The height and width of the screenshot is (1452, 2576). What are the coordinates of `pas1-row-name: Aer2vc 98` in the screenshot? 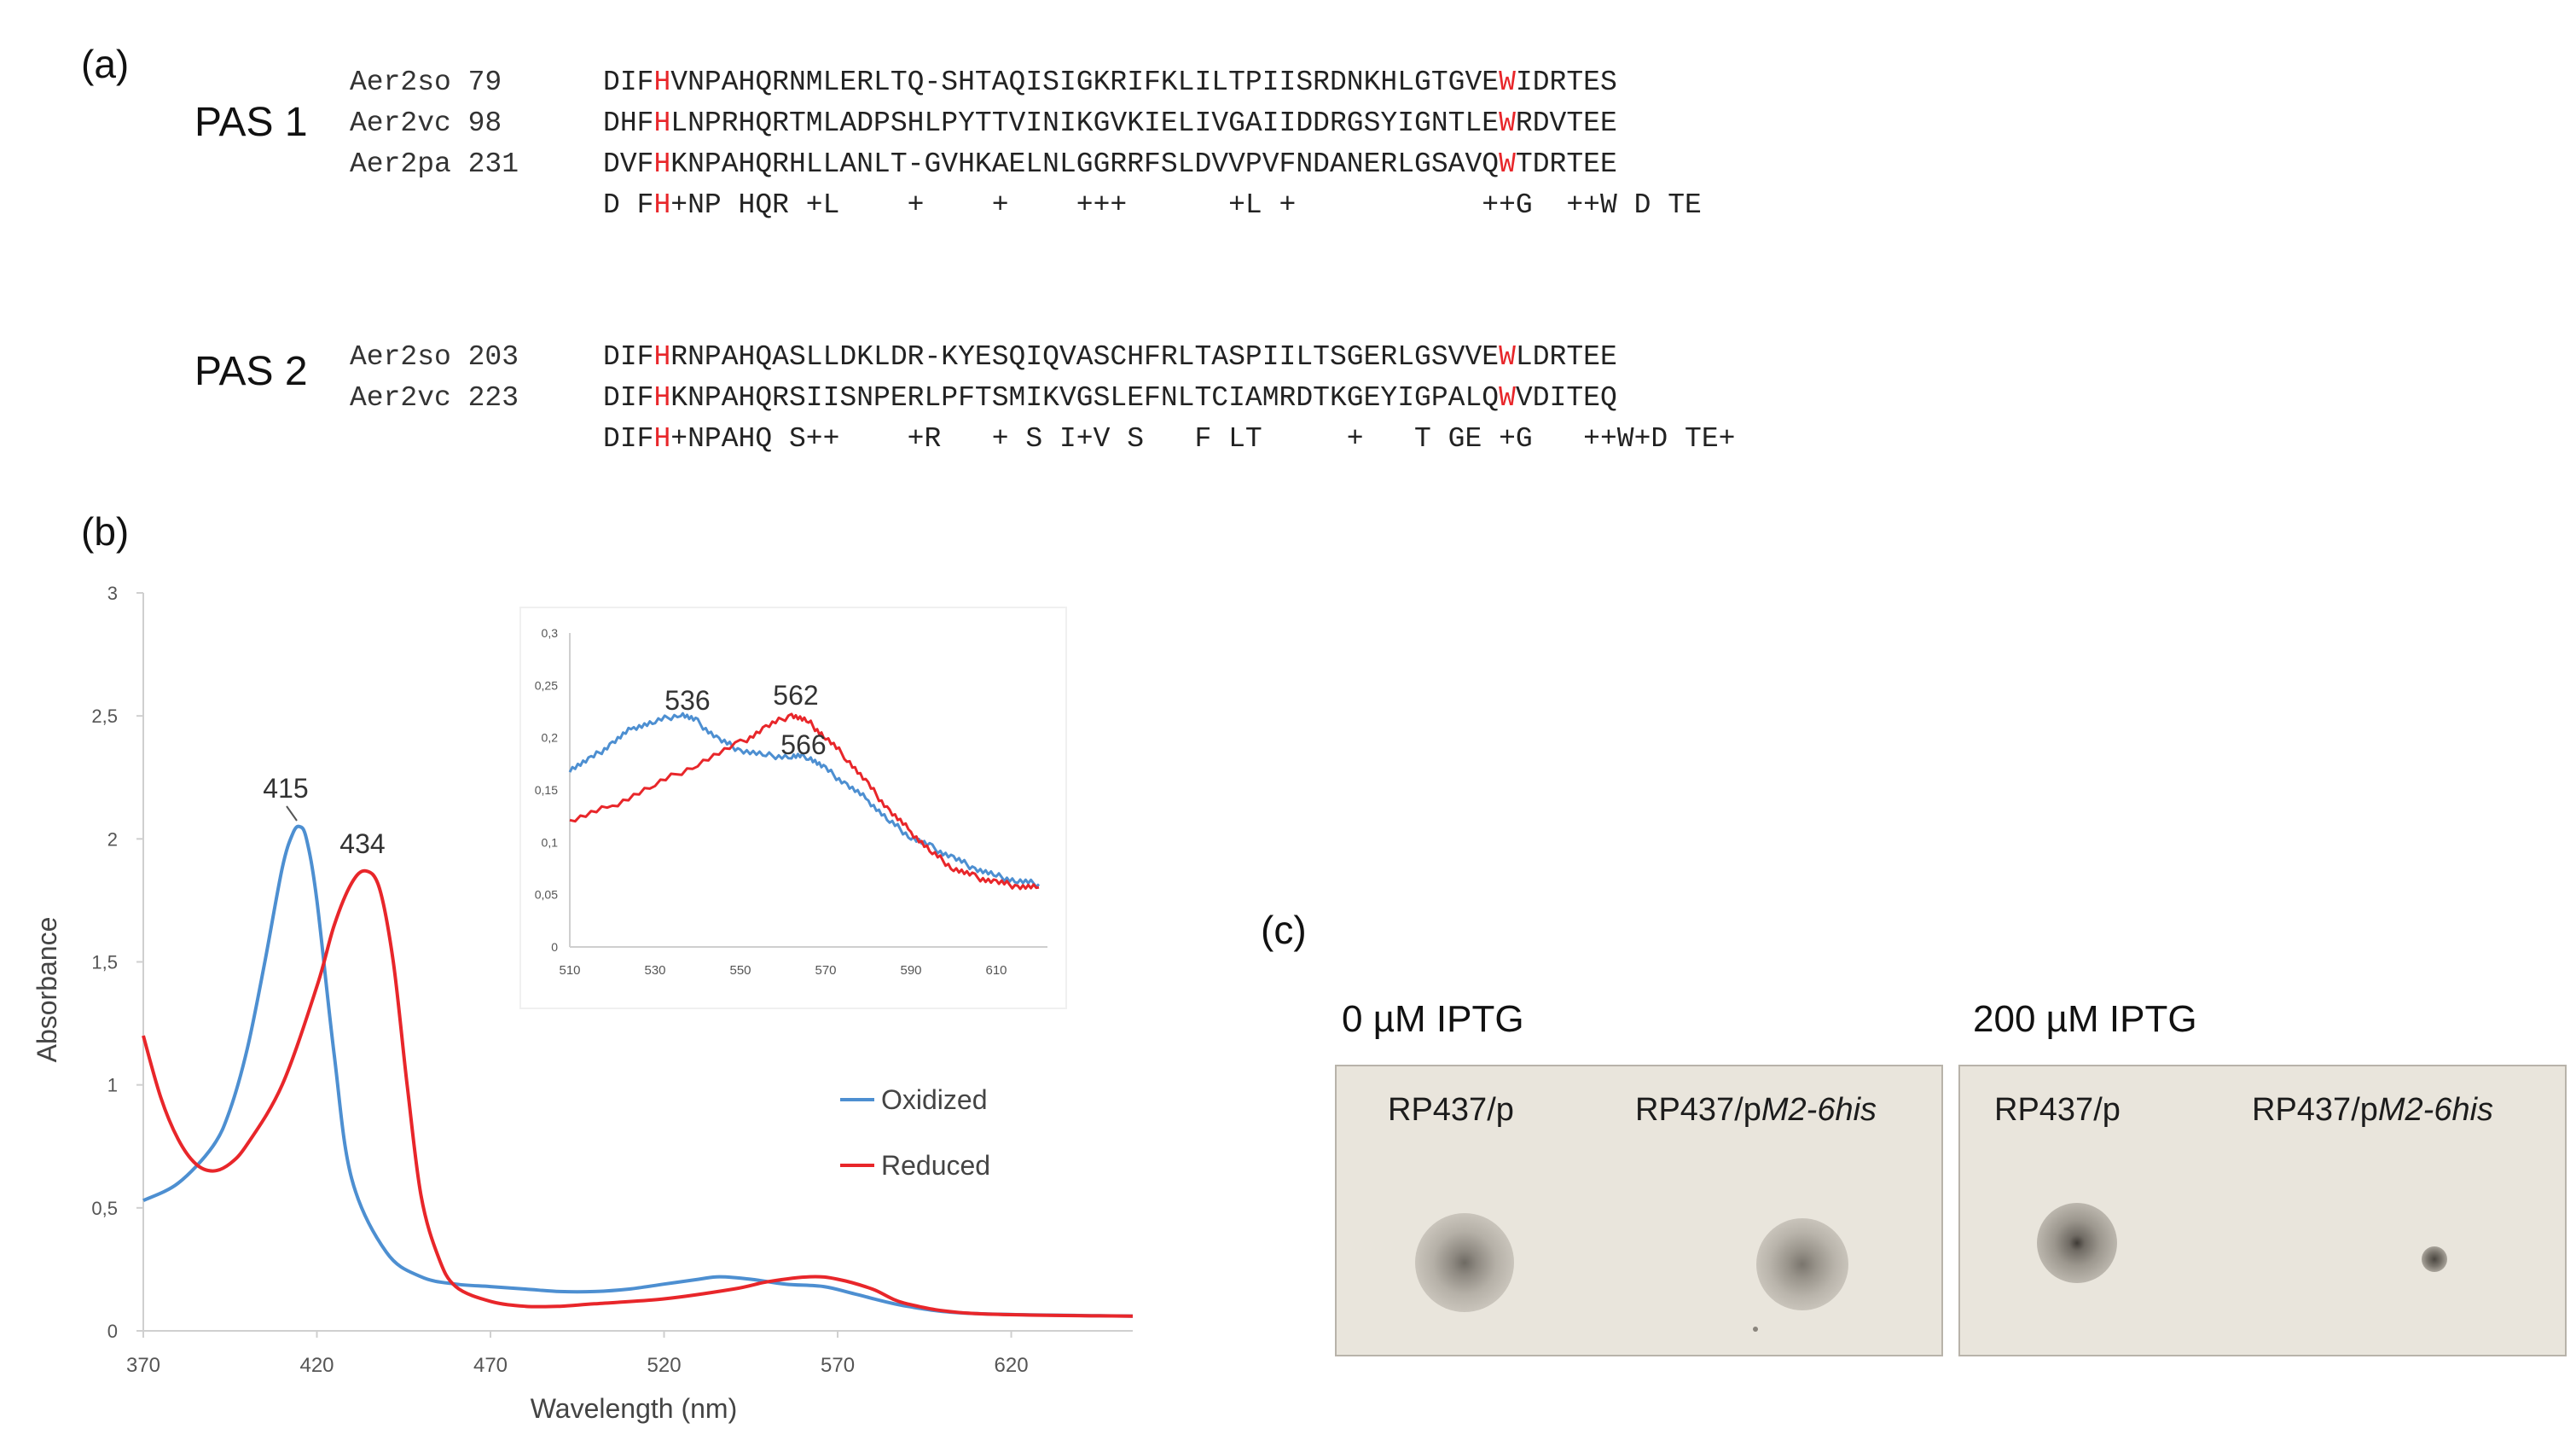 It's located at (426, 123).